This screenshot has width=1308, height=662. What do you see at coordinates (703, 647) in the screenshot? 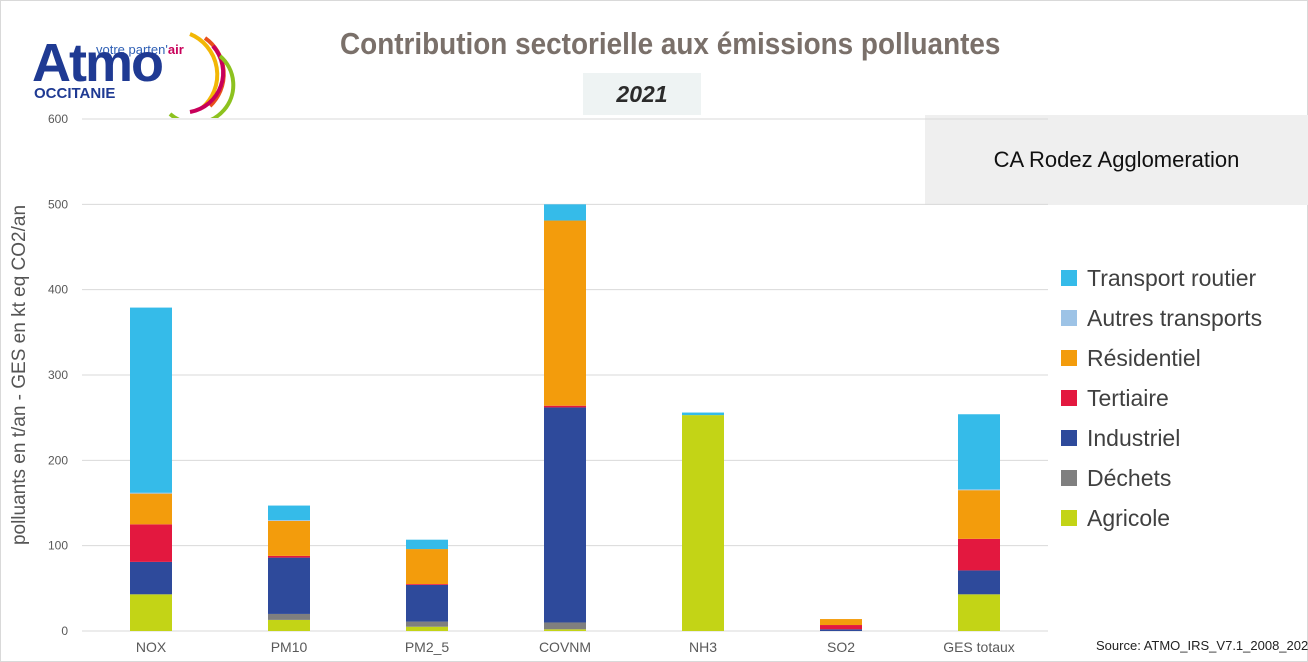
I see `x-tick-label: NH3` at bounding box center [703, 647].